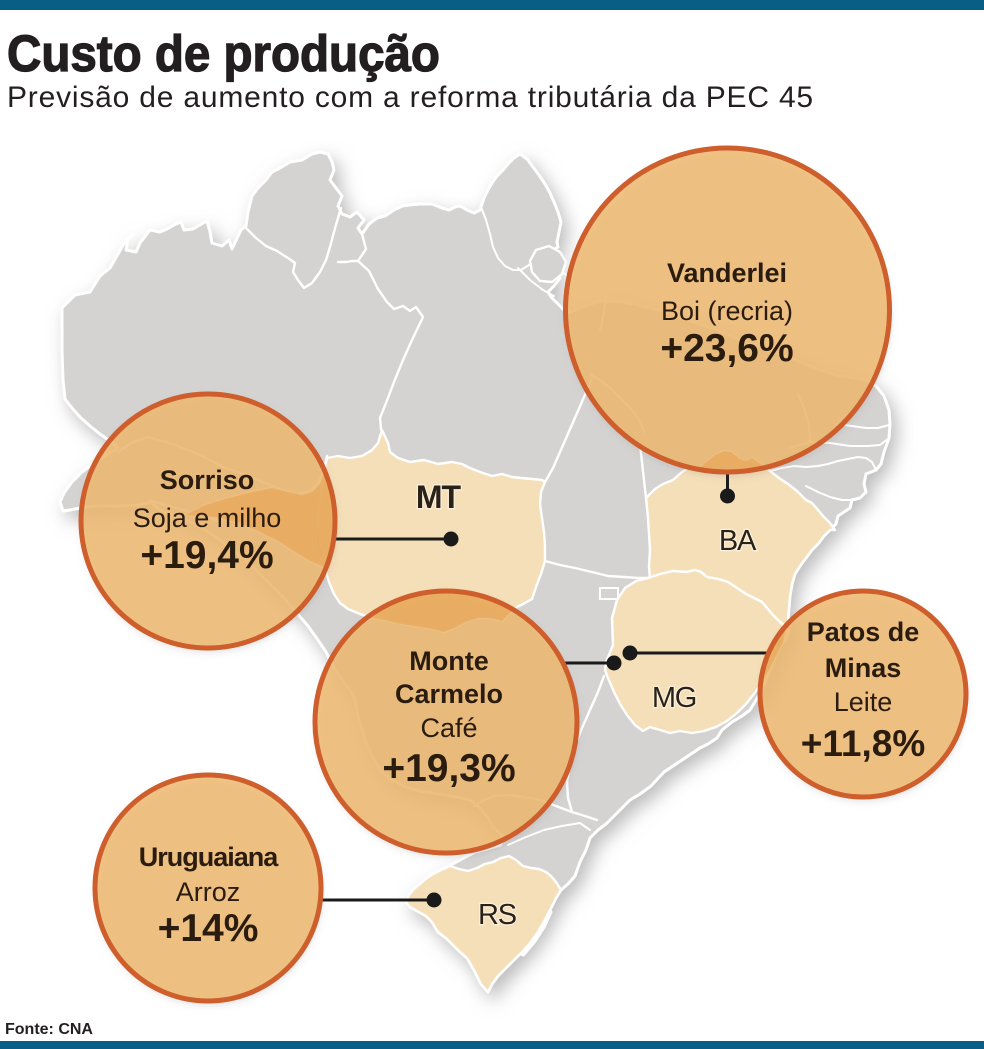 Image resolution: width=984 pixels, height=1049 pixels. Describe the element at coordinates (674, 698) in the screenshot. I see `svg-text: MG` at that location.